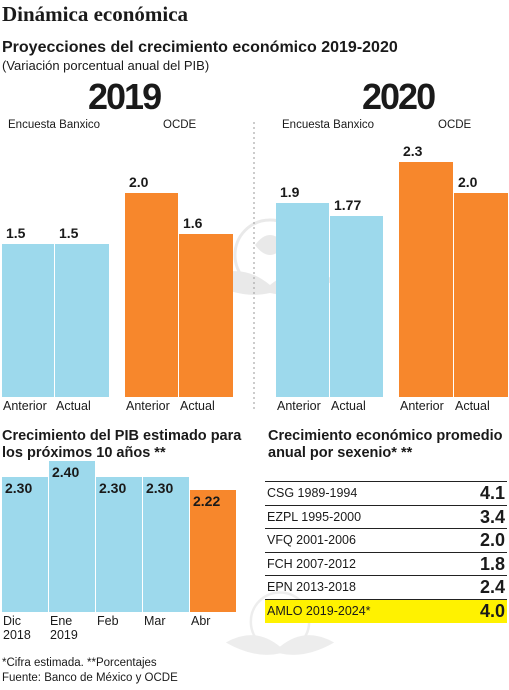  Describe the element at coordinates (125, 96) in the screenshot. I see `year-title-2019: 2019` at that location.